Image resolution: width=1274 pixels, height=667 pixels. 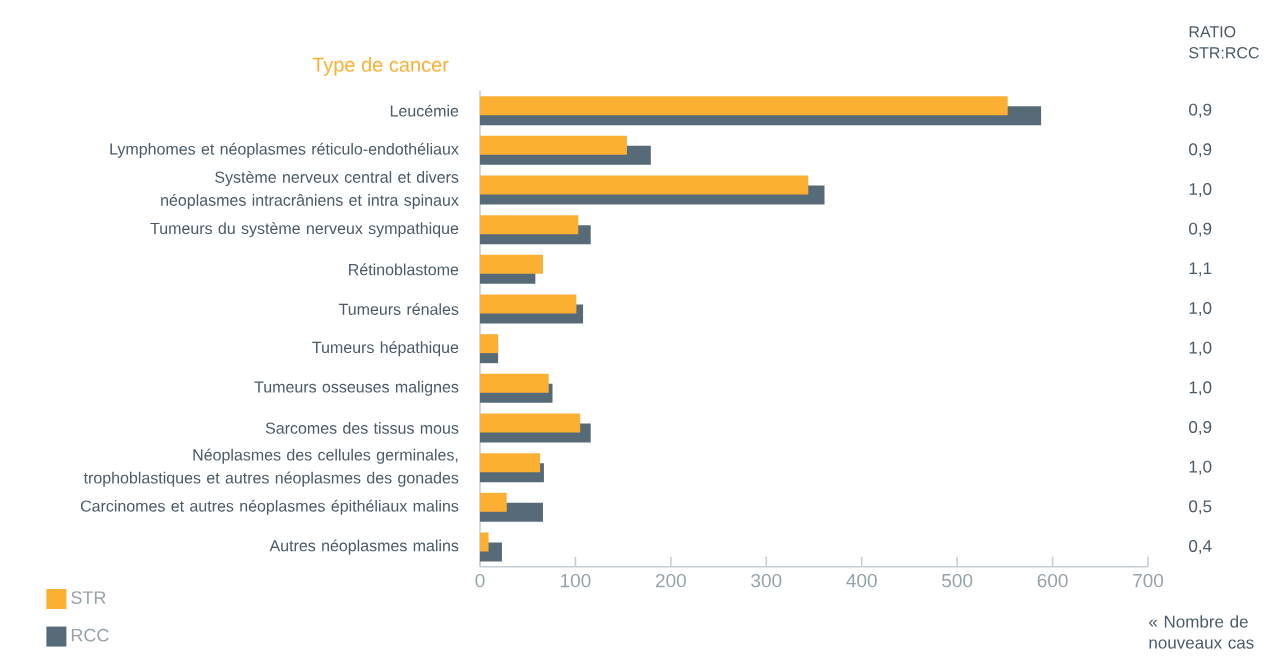 What do you see at coordinates (385, 349) in the screenshot?
I see `y-tick-label: Tumeurs hépathique` at bounding box center [385, 349].